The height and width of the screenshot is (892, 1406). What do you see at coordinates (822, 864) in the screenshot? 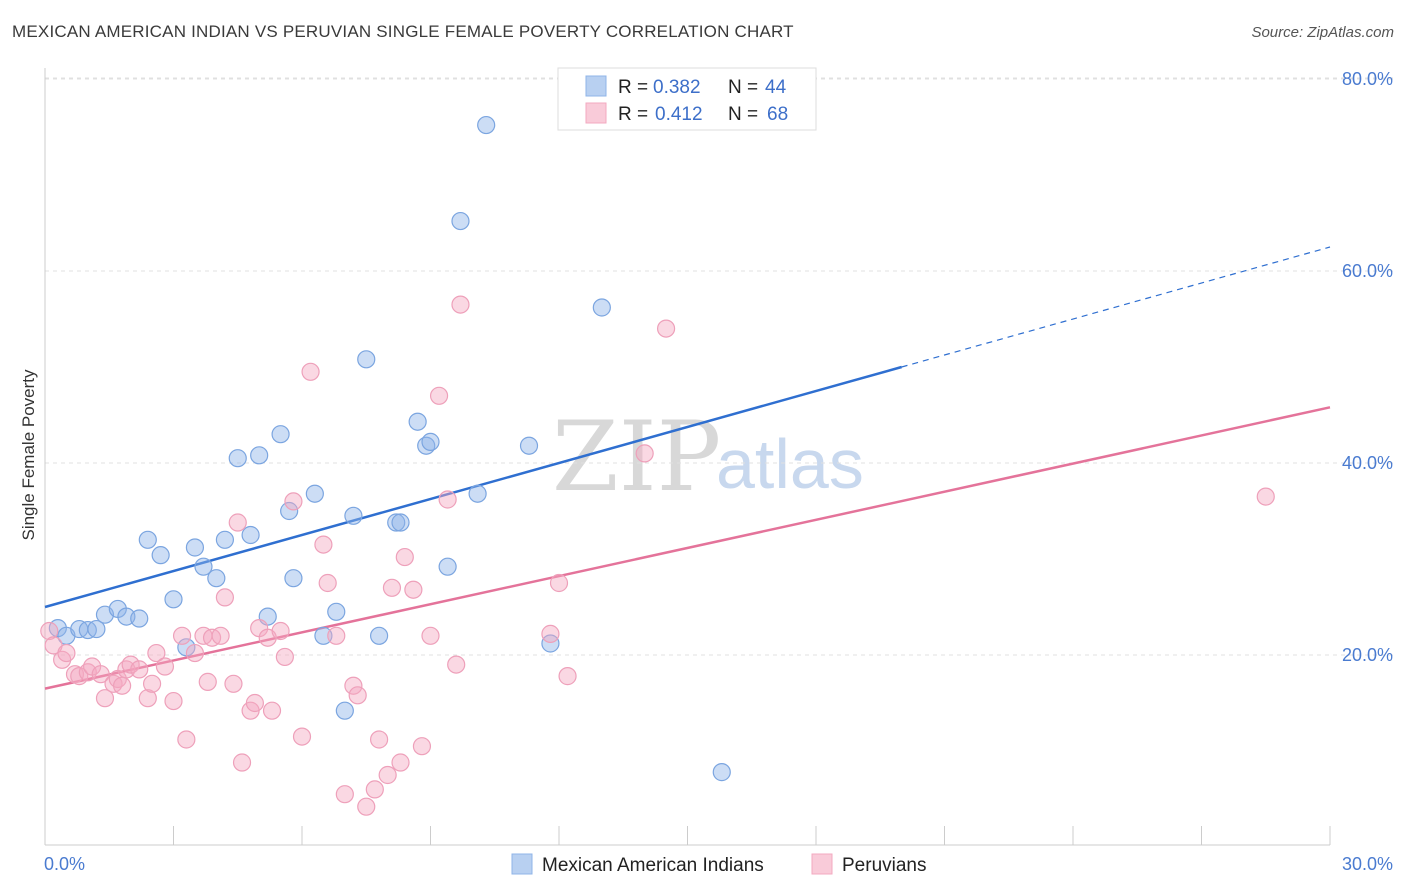
I see `bottom-legend-swatch-pink` at bounding box center [822, 864].